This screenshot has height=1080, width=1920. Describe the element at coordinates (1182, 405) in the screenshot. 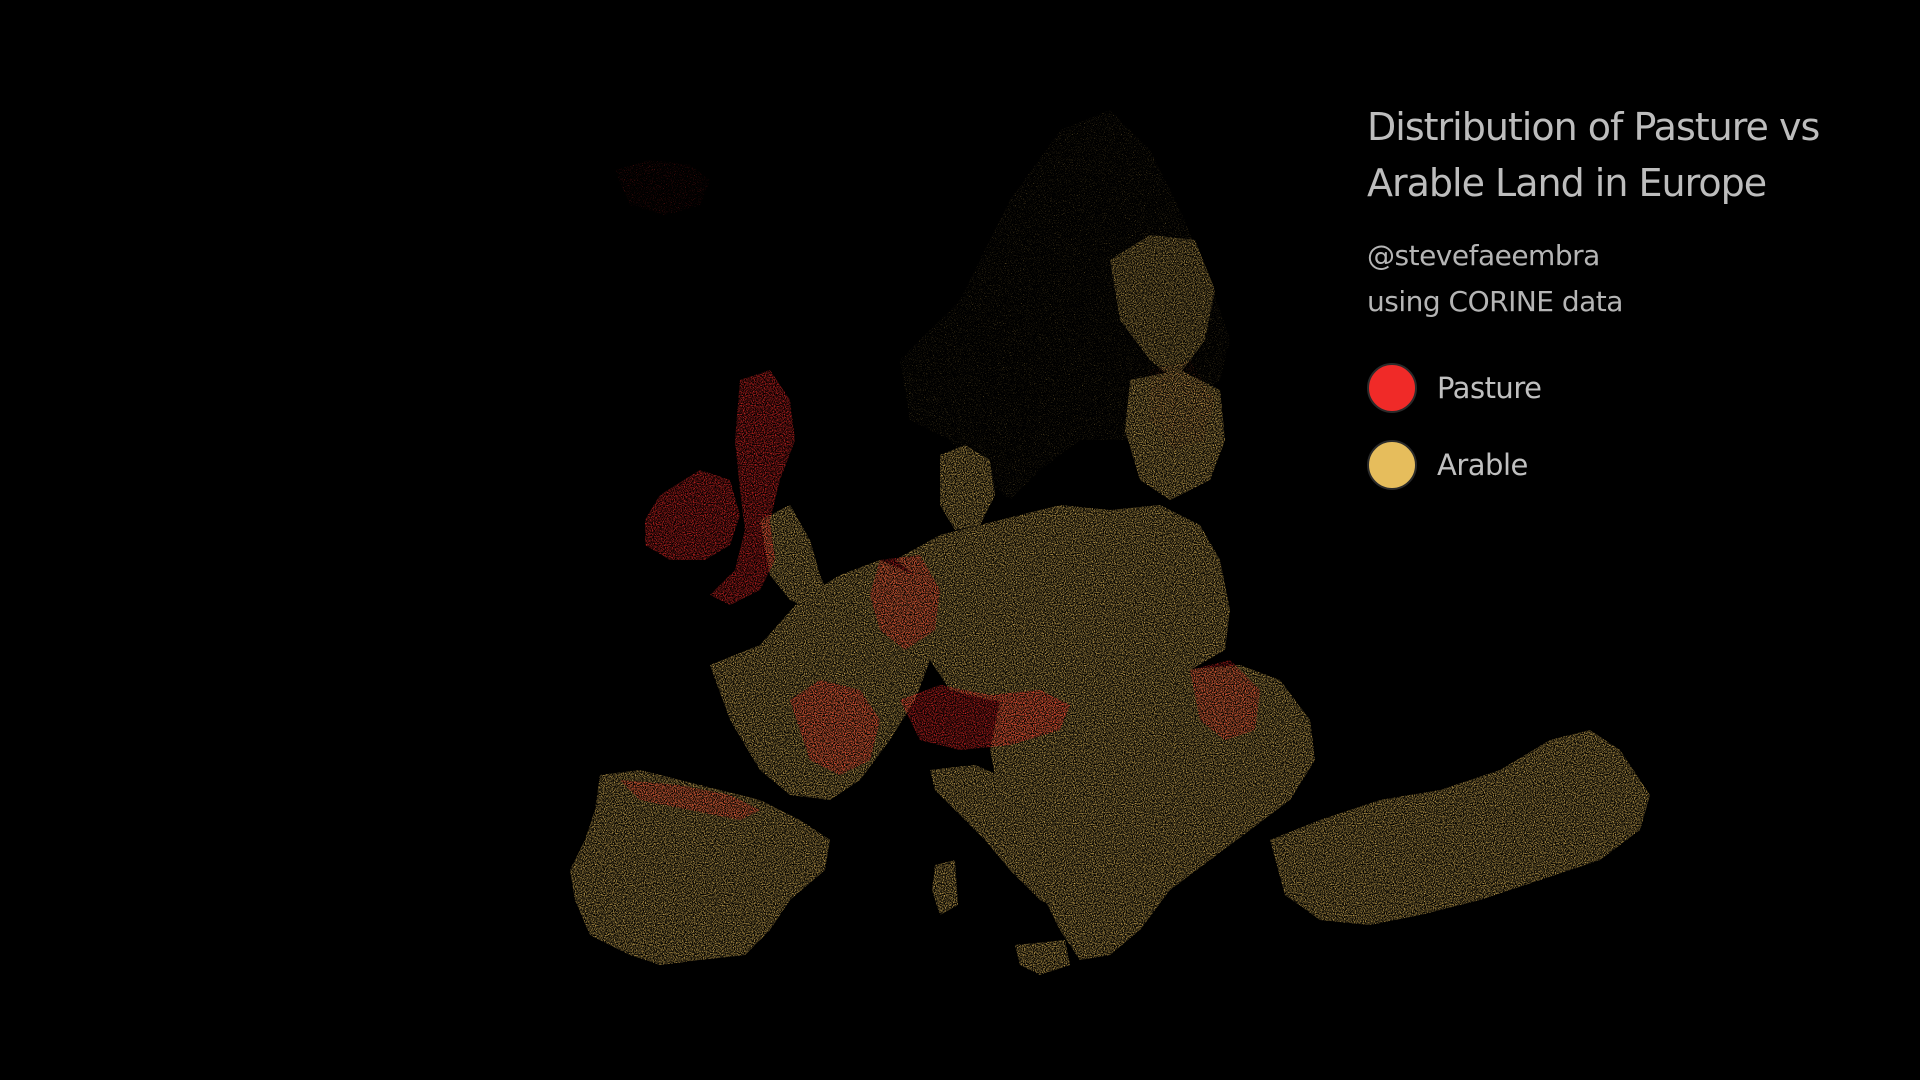

I see `pasture-region-norway` at that location.